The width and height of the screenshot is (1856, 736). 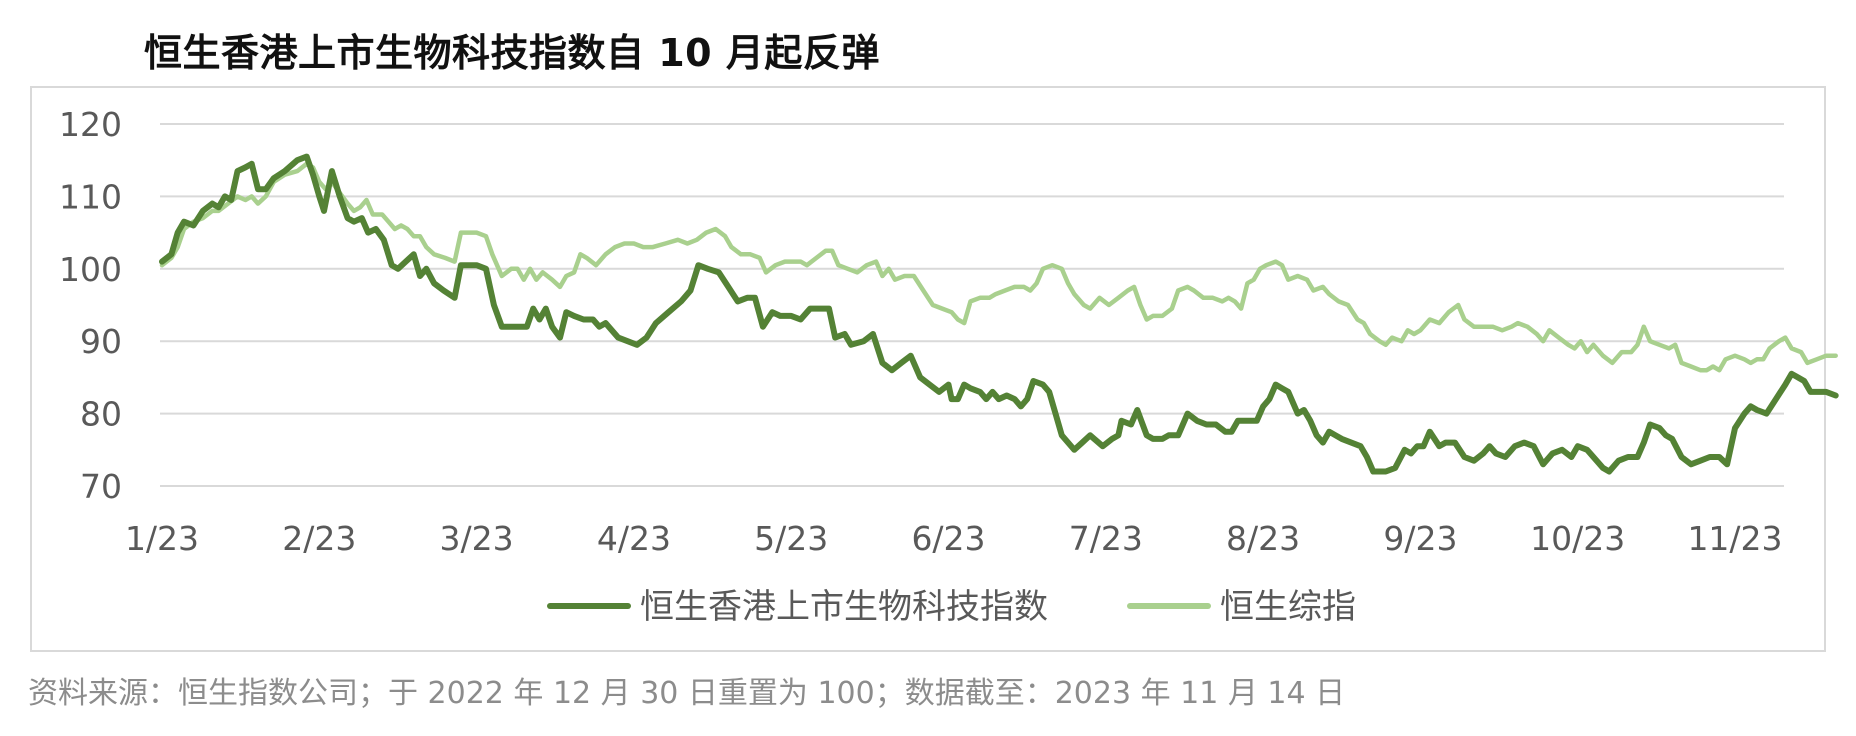 What do you see at coordinates (512, 53) in the screenshot?
I see `chart-title: 恒生香港上市生物科技指数自 10 月起反弹` at bounding box center [512, 53].